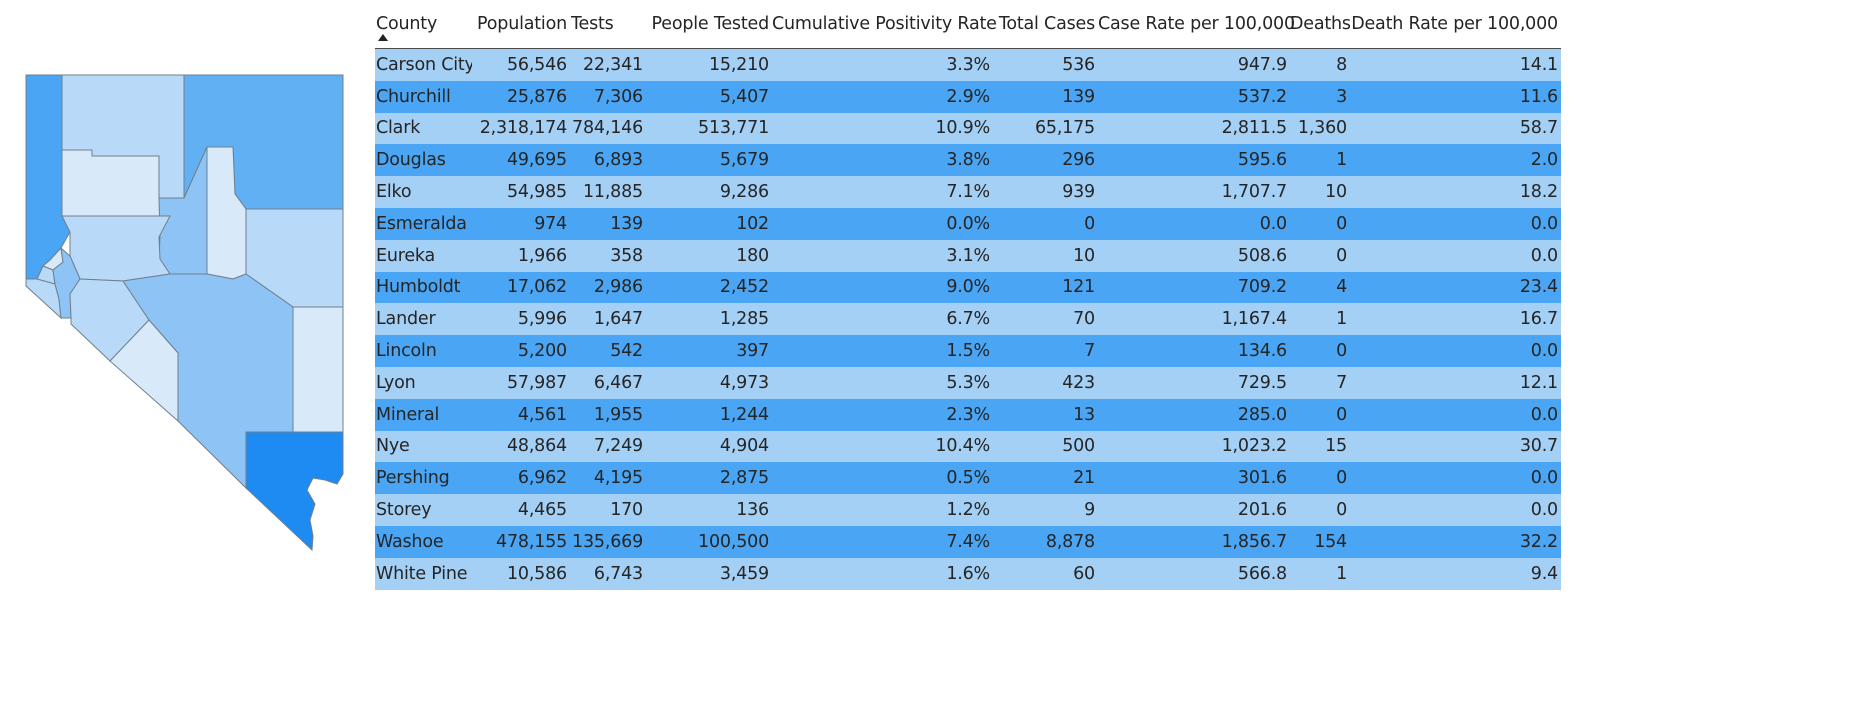 This screenshot has height=707, width=1857. What do you see at coordinates (1455, 160) in the screenshot?
I see `cell-death-rate: 2.0` at bounding box center [1455, 160].